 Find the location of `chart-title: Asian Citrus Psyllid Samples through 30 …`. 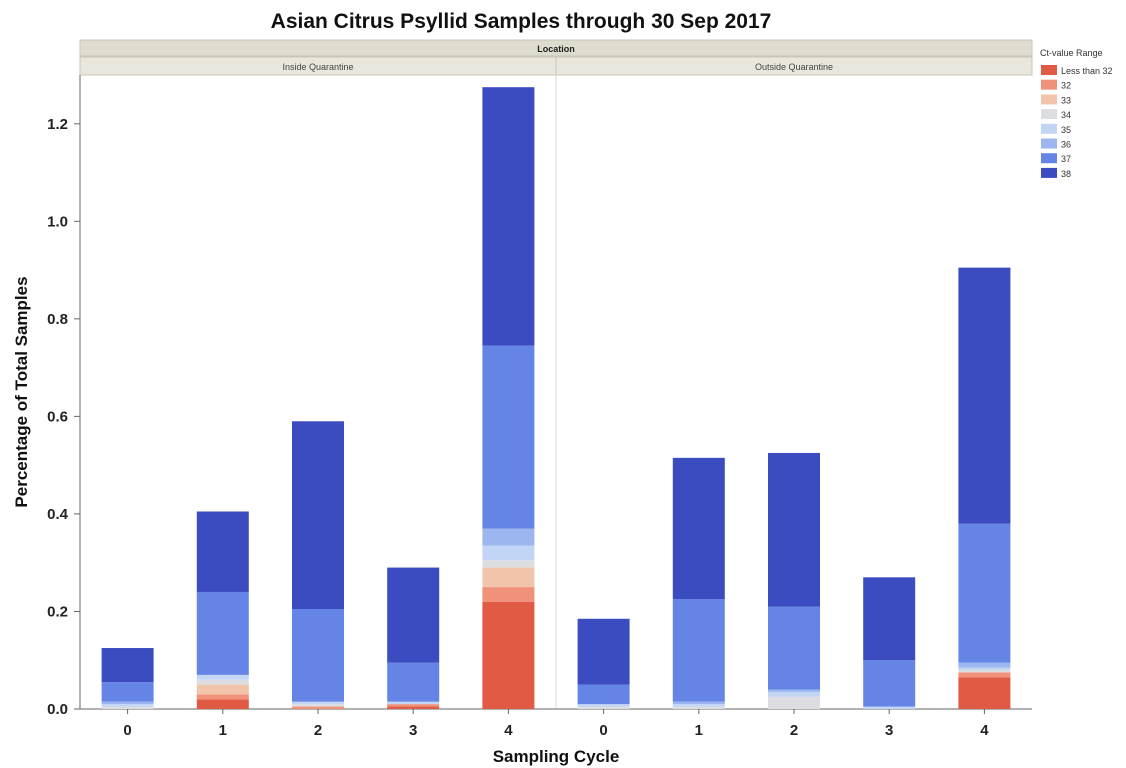

chart-title: Asian Citrus Psyllid Samples through 30 … is located at coordinates (521, 21).